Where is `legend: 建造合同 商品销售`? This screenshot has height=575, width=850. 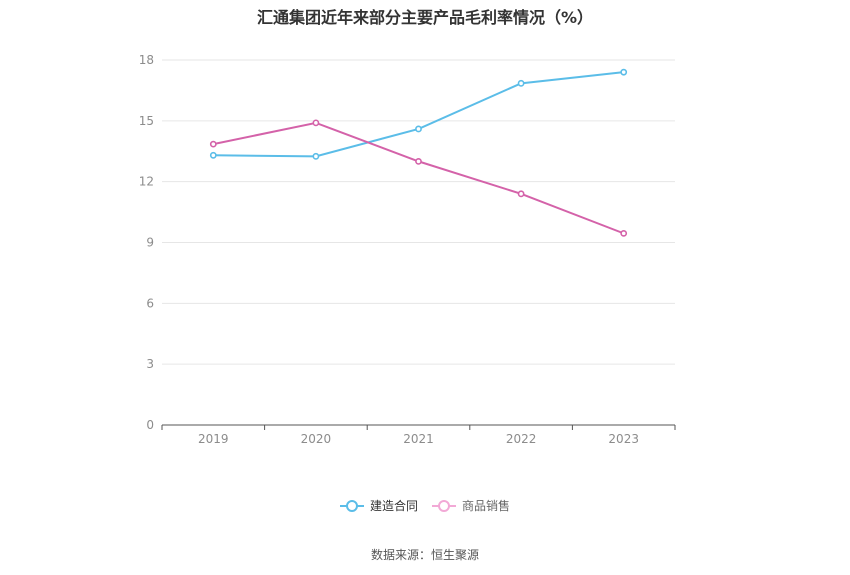
legend: 建造合同 商品销售 is located at coordinates (425, 505).